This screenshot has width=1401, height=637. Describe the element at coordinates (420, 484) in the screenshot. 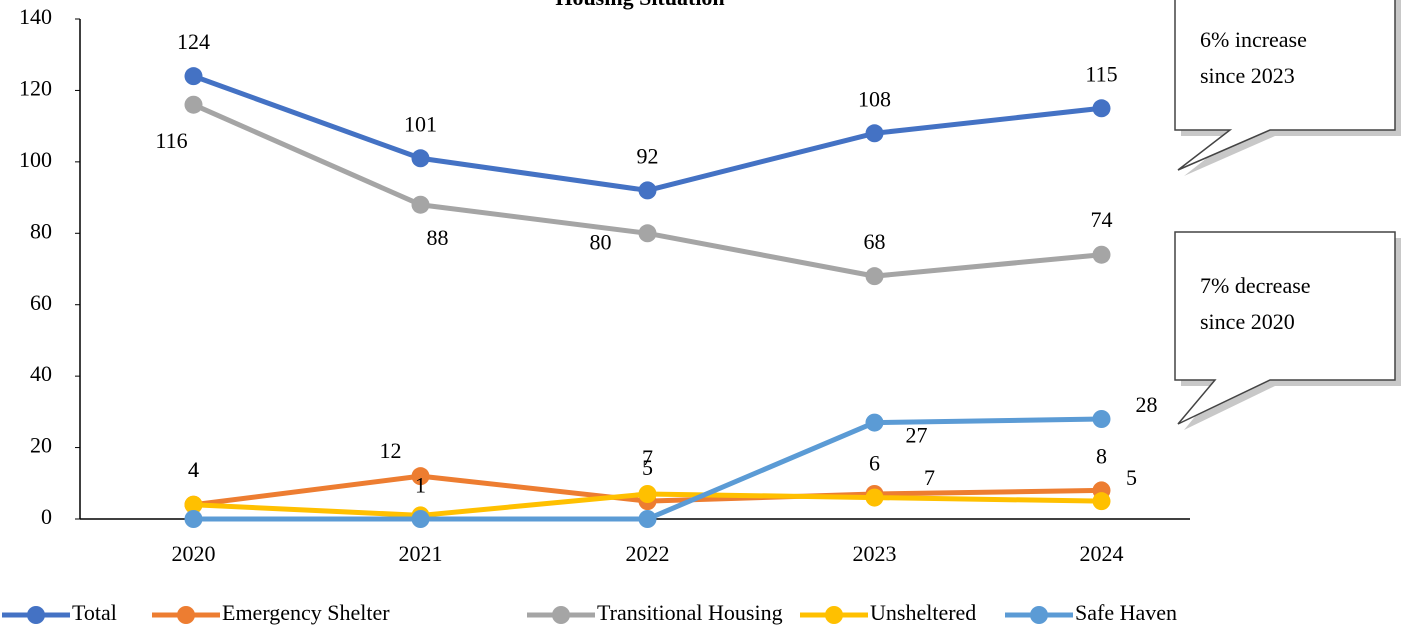

I see `data-label: 1` at that location.